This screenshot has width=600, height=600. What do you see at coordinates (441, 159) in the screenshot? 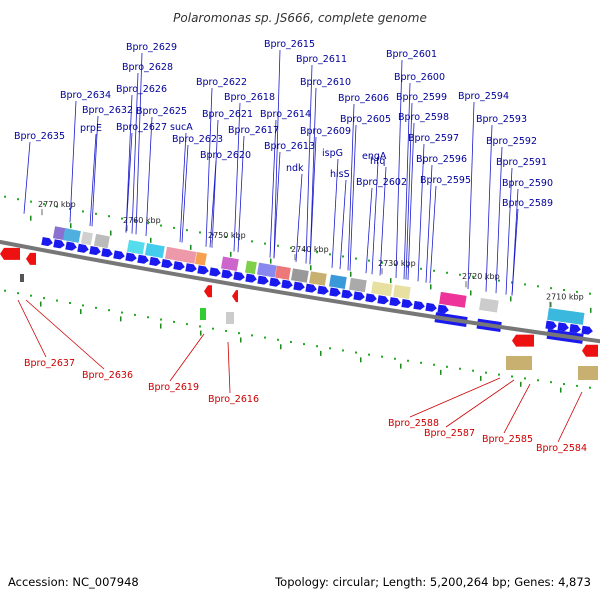
I see `gene-label-forward: Bpro_2596` at bounding box center [441, 159].